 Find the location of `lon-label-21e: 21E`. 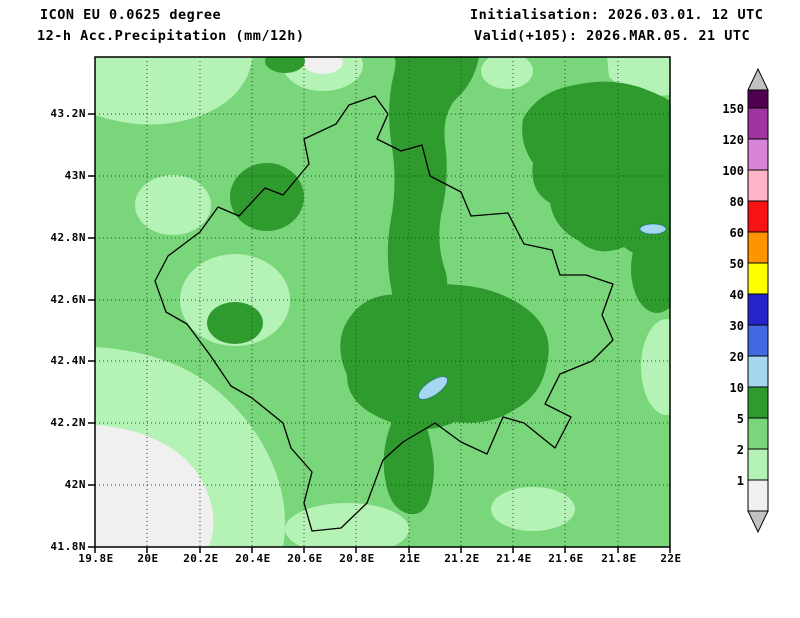

lon-label-21e: 21E is located at coordinates (410, 558).